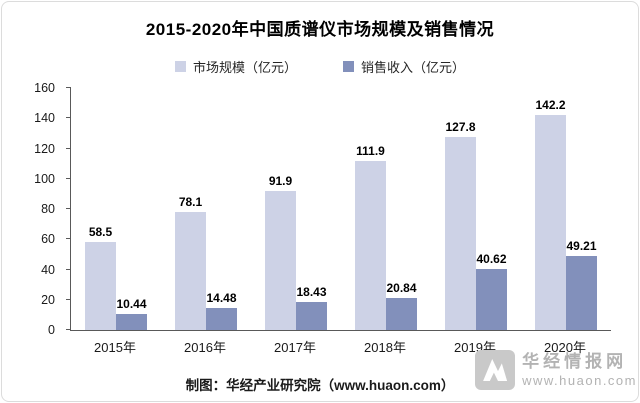 Image resolution: width=640 pixels, height=403 pixels. I want to click on watermark-text: 华经情报网 www.huaon.com, so click(579, 370).